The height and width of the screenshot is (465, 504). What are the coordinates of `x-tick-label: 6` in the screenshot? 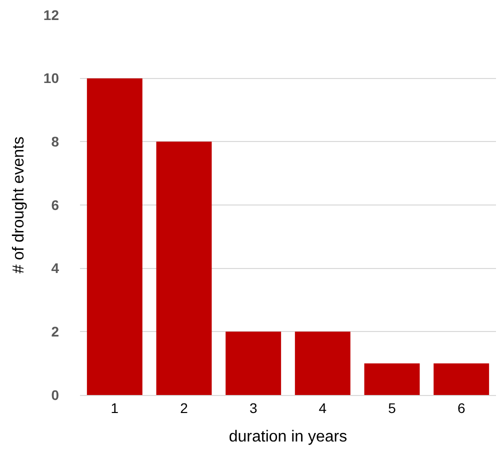 It's located at (461, 408).